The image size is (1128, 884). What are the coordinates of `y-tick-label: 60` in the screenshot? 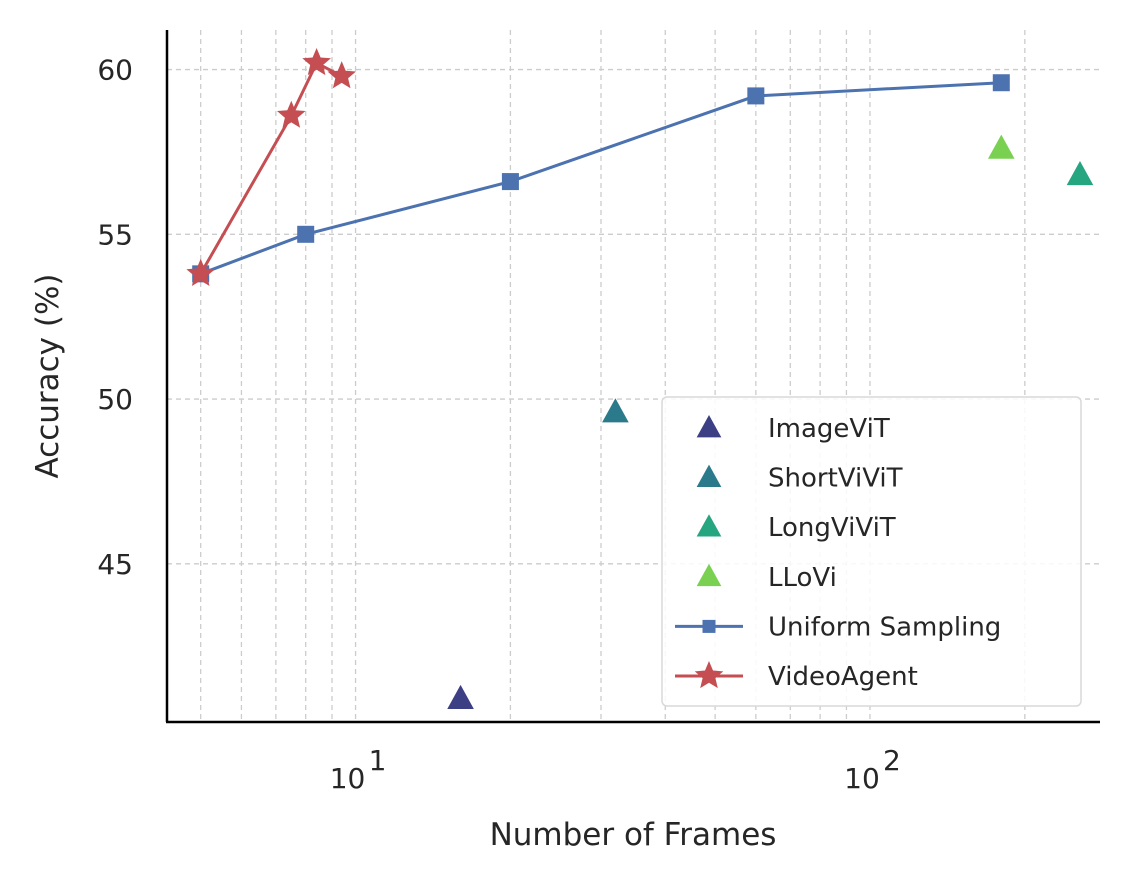 It's located at (115, 70).